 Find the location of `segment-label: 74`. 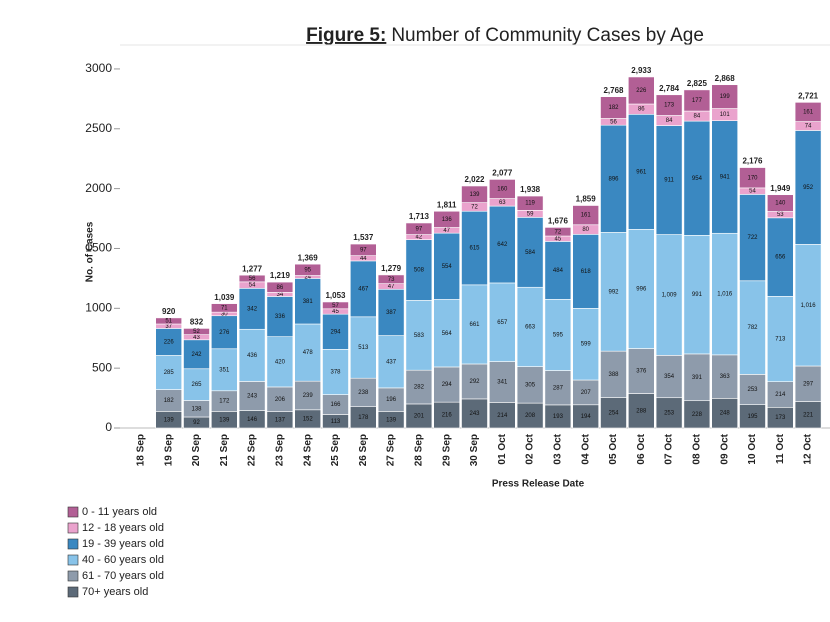

segment-label: 74 is located at coordinates (808, 127).